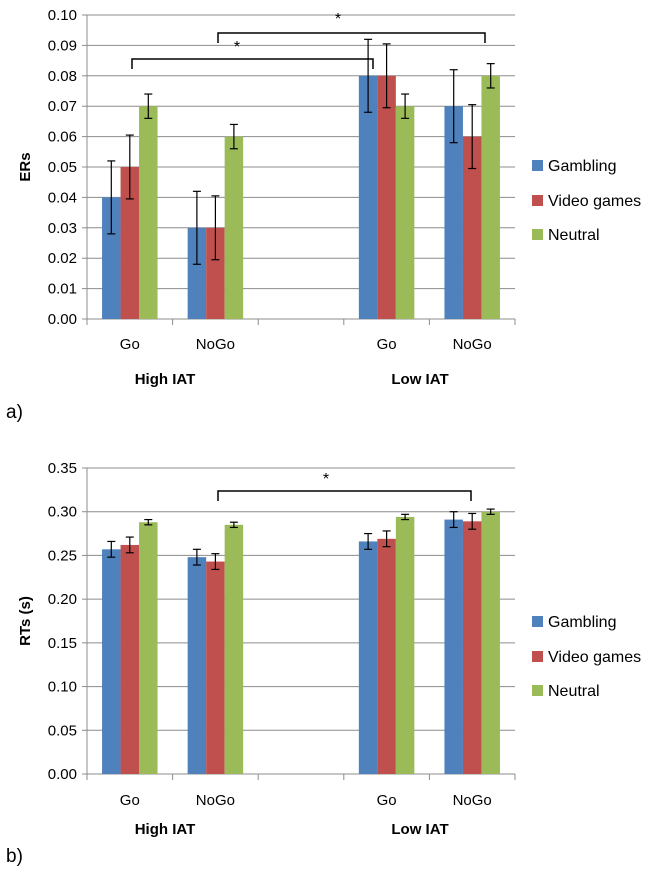 The width and height of the screenshot is (659, 872). Describe the element at coordinates (62, 137) in the screenshot. I see `panel-a-ytick-label: 0.06` at that location.